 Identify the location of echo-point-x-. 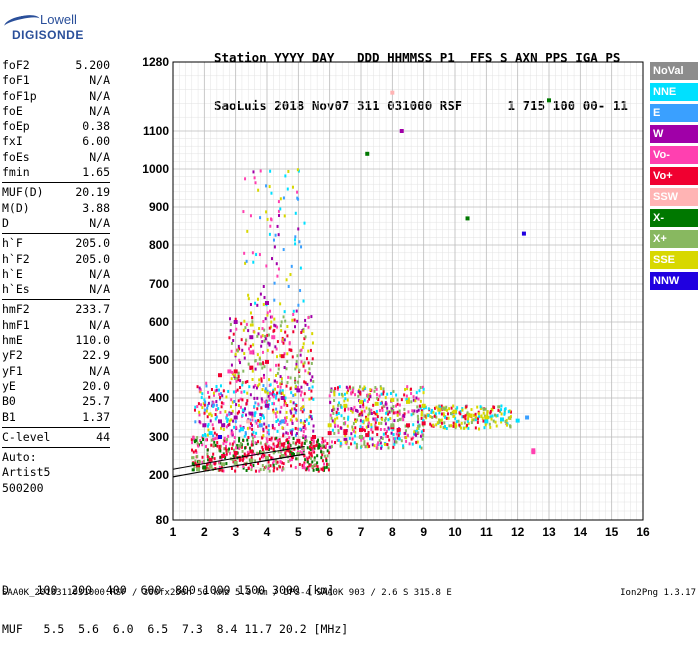
(267, 457).